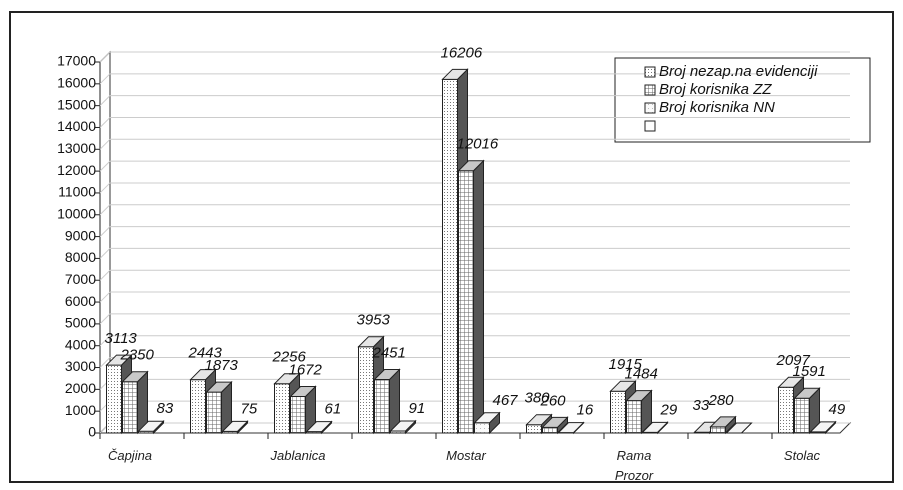  Describe the element at coordinates (478, 297) in the screenshot. I see `bar-side` at that location.